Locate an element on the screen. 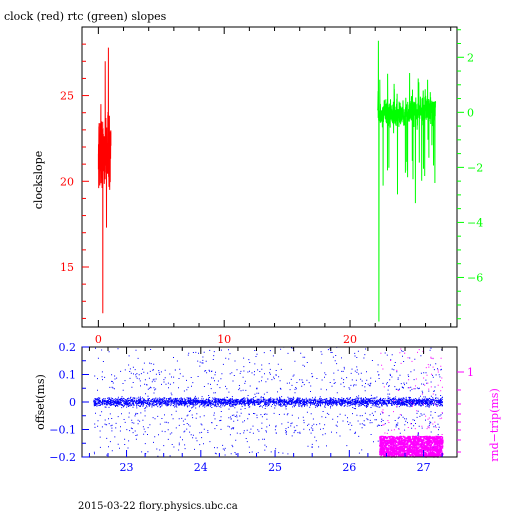  bottom-y-axis-label: offset(ms) is located at coordinates (40, 402).